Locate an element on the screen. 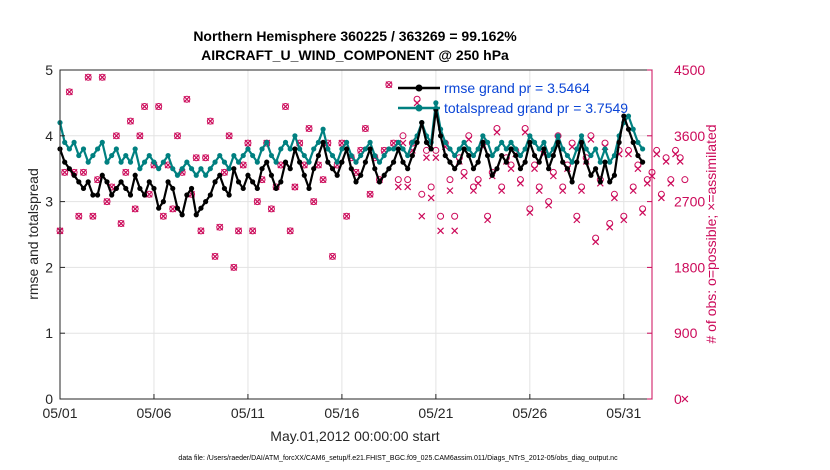 Image resolution: width=830 pixels, height=470 pixels. x-tick-label: 05/01 is located at coordinates (59, 413).